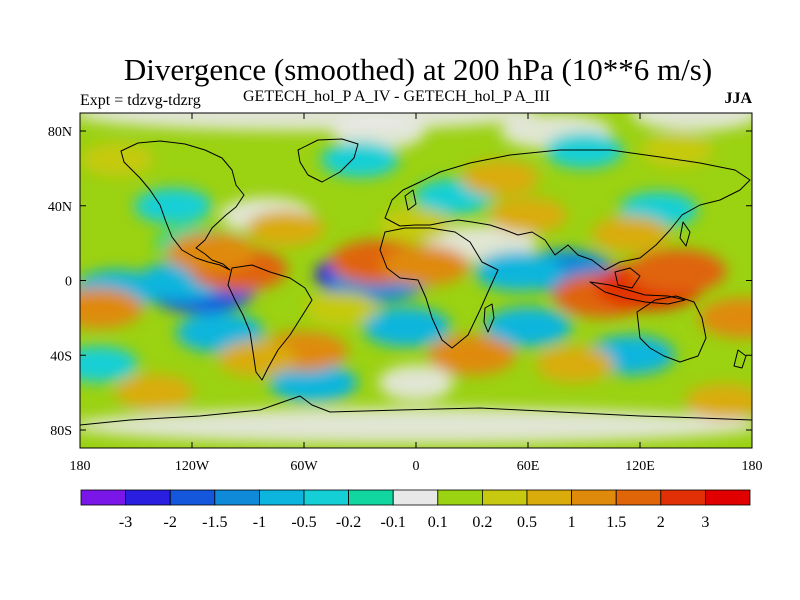 The image size is (800, 600). What do you see at coordinates (637, 293) in the screenshot?
I see `coast-maritime-continent` at bounding box center [637, 293].